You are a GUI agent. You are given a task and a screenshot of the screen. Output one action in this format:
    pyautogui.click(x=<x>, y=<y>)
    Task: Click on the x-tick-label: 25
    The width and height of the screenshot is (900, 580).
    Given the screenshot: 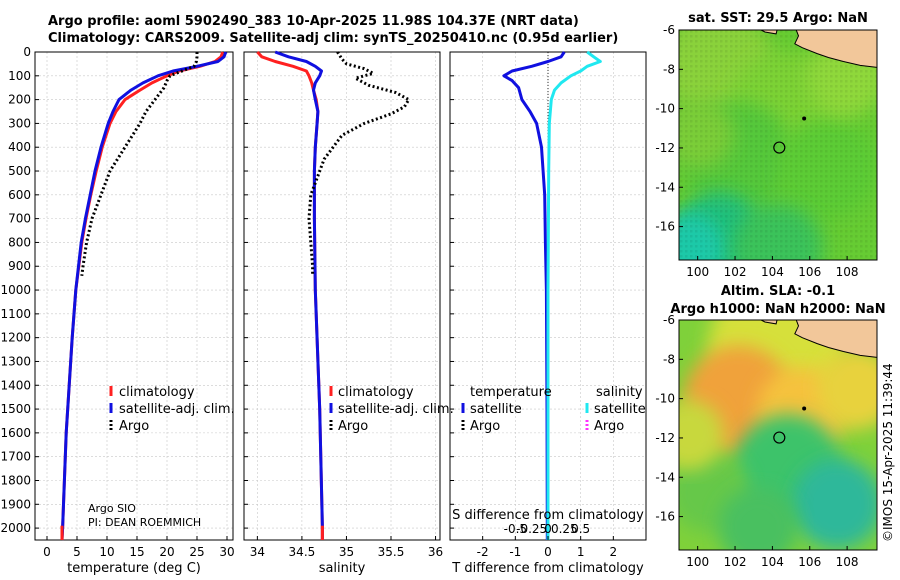 What is the action you would take?
    pyautogui.click(x=196, y=552)
    